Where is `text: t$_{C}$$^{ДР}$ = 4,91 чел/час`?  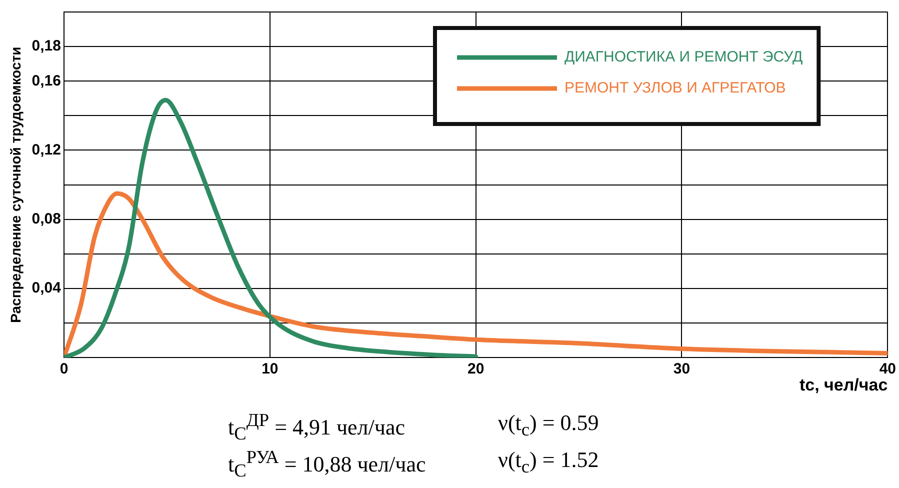 text: t$_{C}$$^{ДР}$ = 4,91 чел/час is located at coordinates (317, 427).